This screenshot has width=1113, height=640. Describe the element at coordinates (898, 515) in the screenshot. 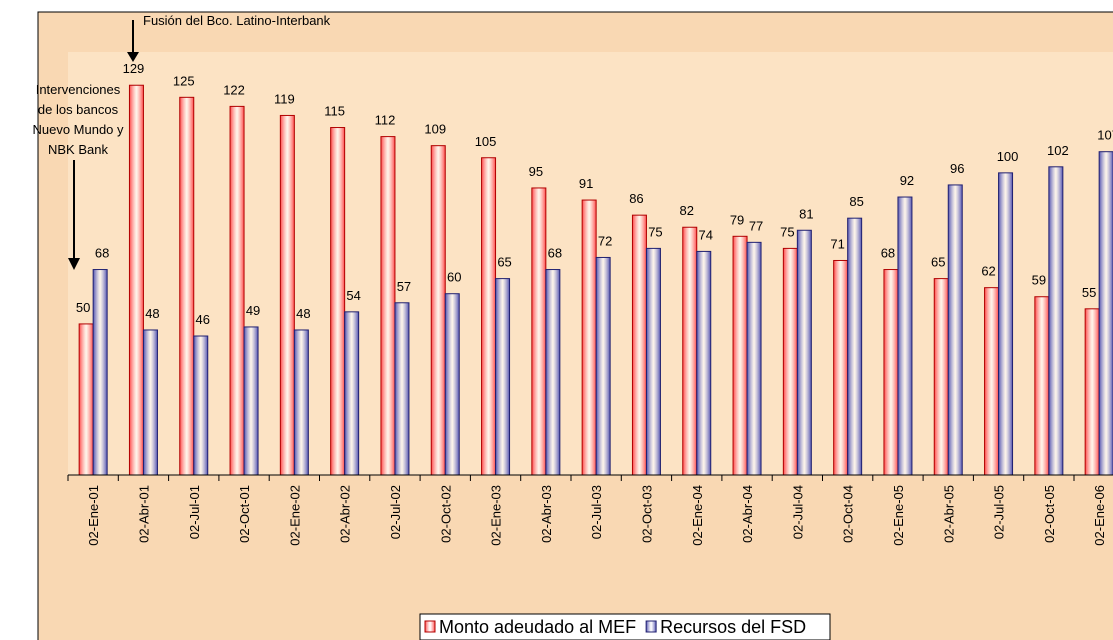

I see `x-tick-label: 02-Ene-05` at that location.